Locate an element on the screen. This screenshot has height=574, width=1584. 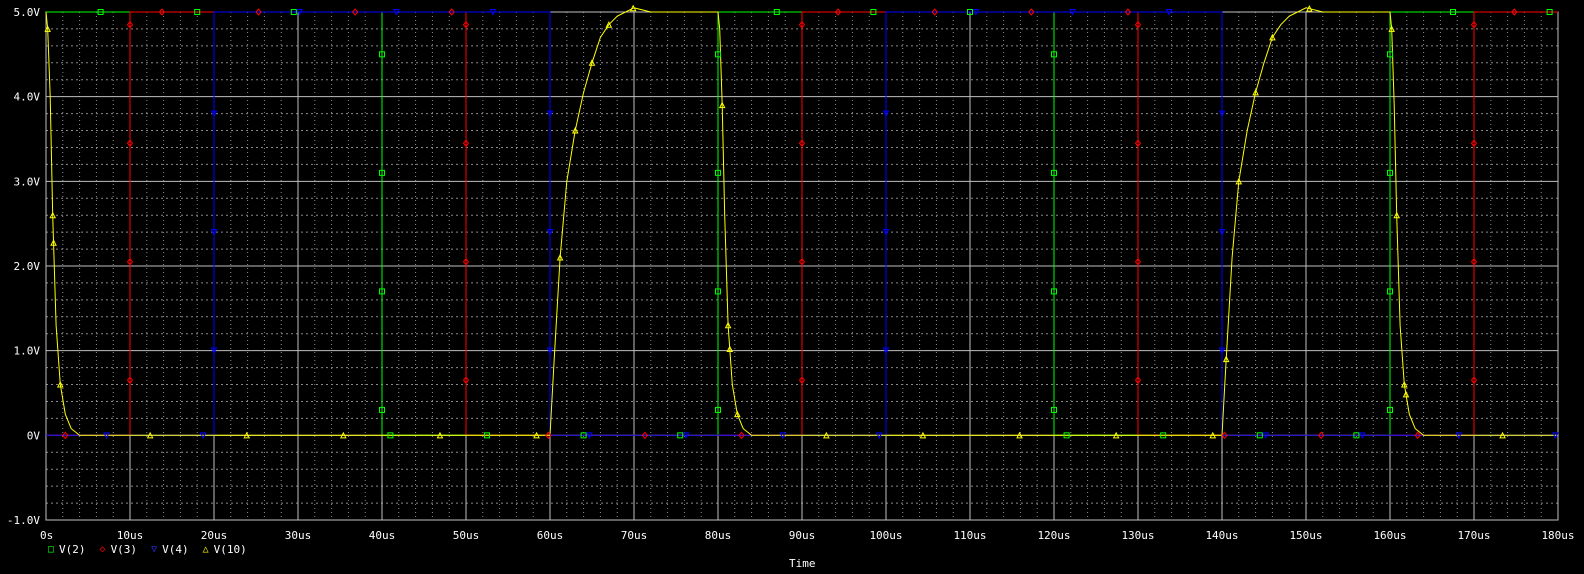
legend-triangle-icon: △ is located at coordinates (205, 549).